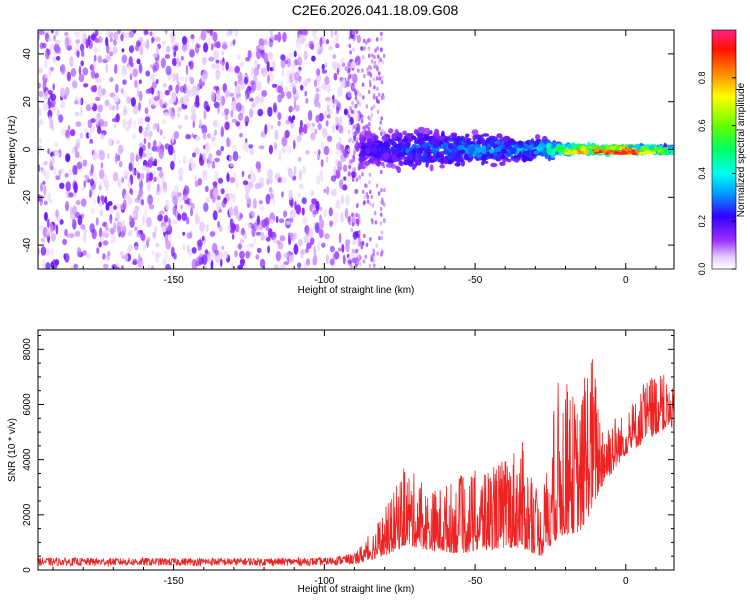 This screenshot has height=600, width=750. Describe the element at coordinates (356, 589) in the screenshot. I see `snr-x-label: Height of straight line (km)` at that location.